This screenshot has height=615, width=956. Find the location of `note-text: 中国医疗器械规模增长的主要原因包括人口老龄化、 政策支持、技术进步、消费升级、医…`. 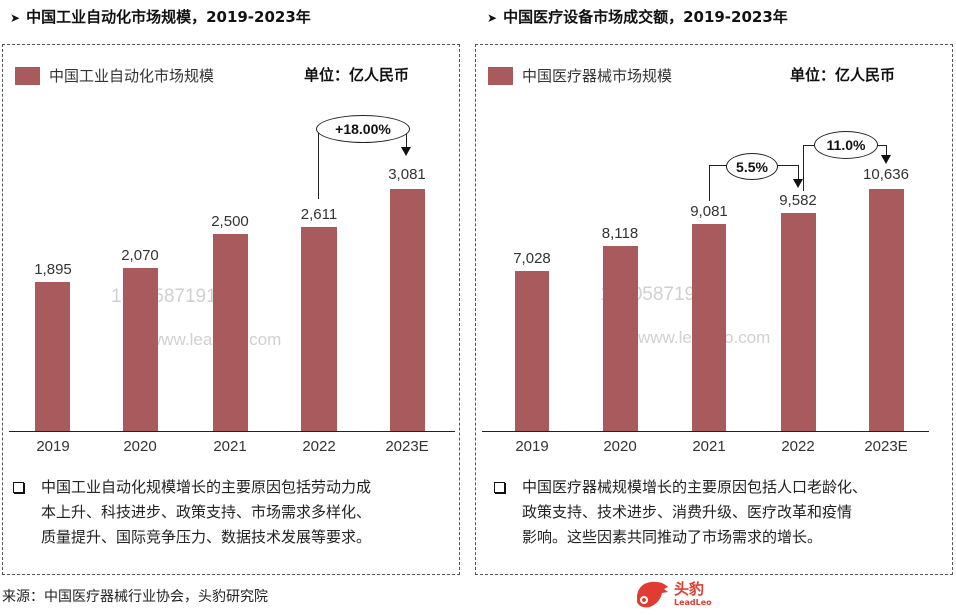

note-text: 中国医疗器械规模增长的主要原因包括人口老龄化、 政策支持、技术进步、消费升级、医… is located at coordinates (735, 512).